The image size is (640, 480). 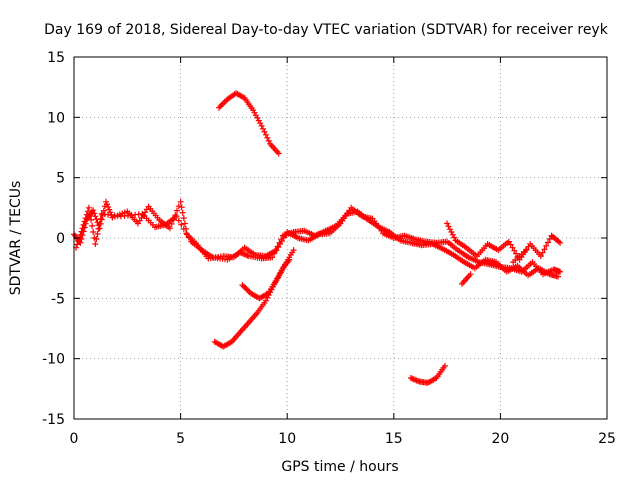 What do you see at coordinates (56, 58) in the screenshot?
I see `y-tick-label: 15` at bounding box center [56, 58].